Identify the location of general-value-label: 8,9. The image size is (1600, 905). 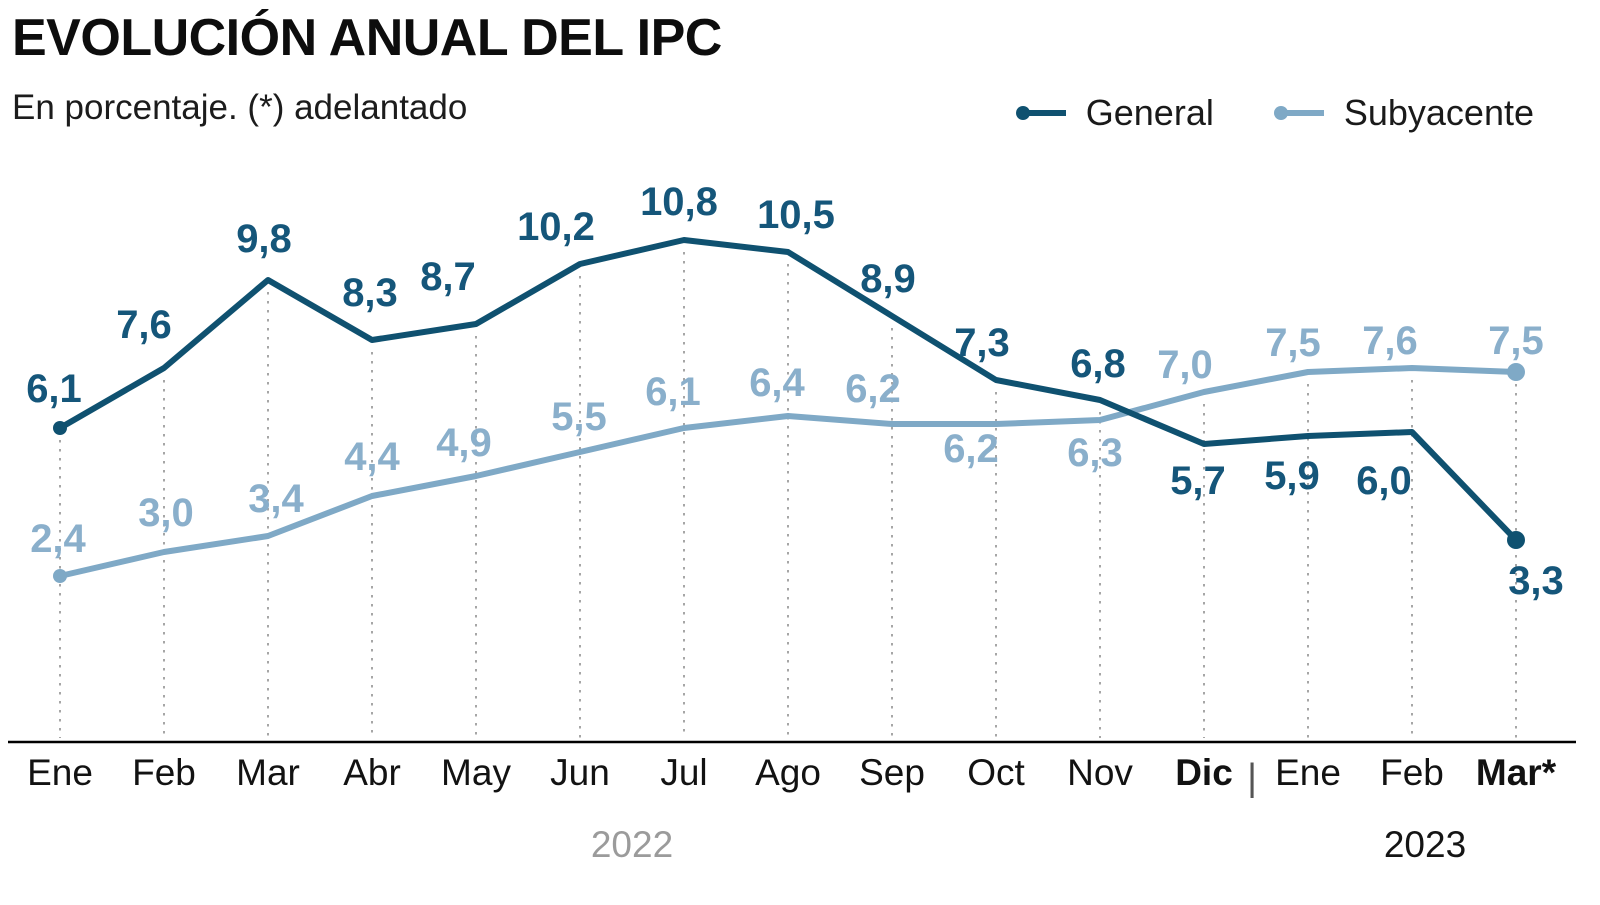
(888, 279).